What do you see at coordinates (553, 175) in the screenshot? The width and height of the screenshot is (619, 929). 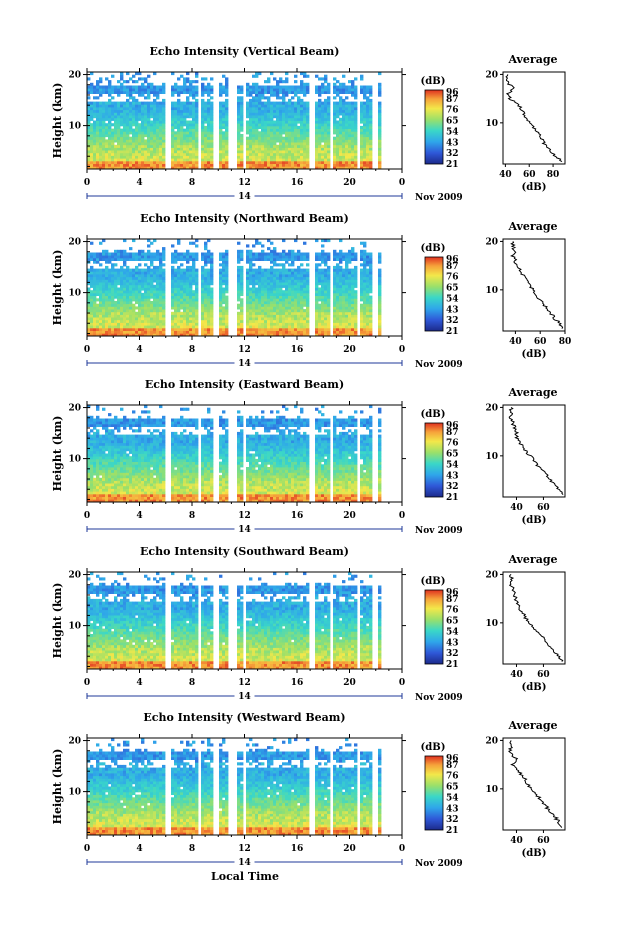 I see `average-x-tick-label: 80` at bounding box center [553, 175].